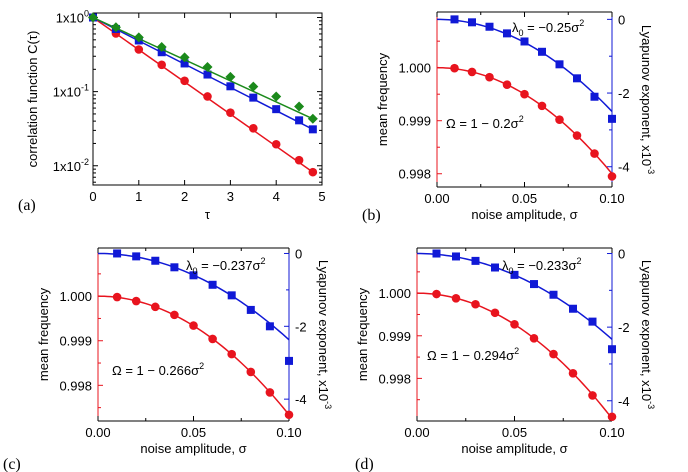 This screenshot has width=688, height=472. What do you see at coordinates (70, 17) in the screenshot?
I see `y-tick-base: 1x10` at bounding box center [70, 17].